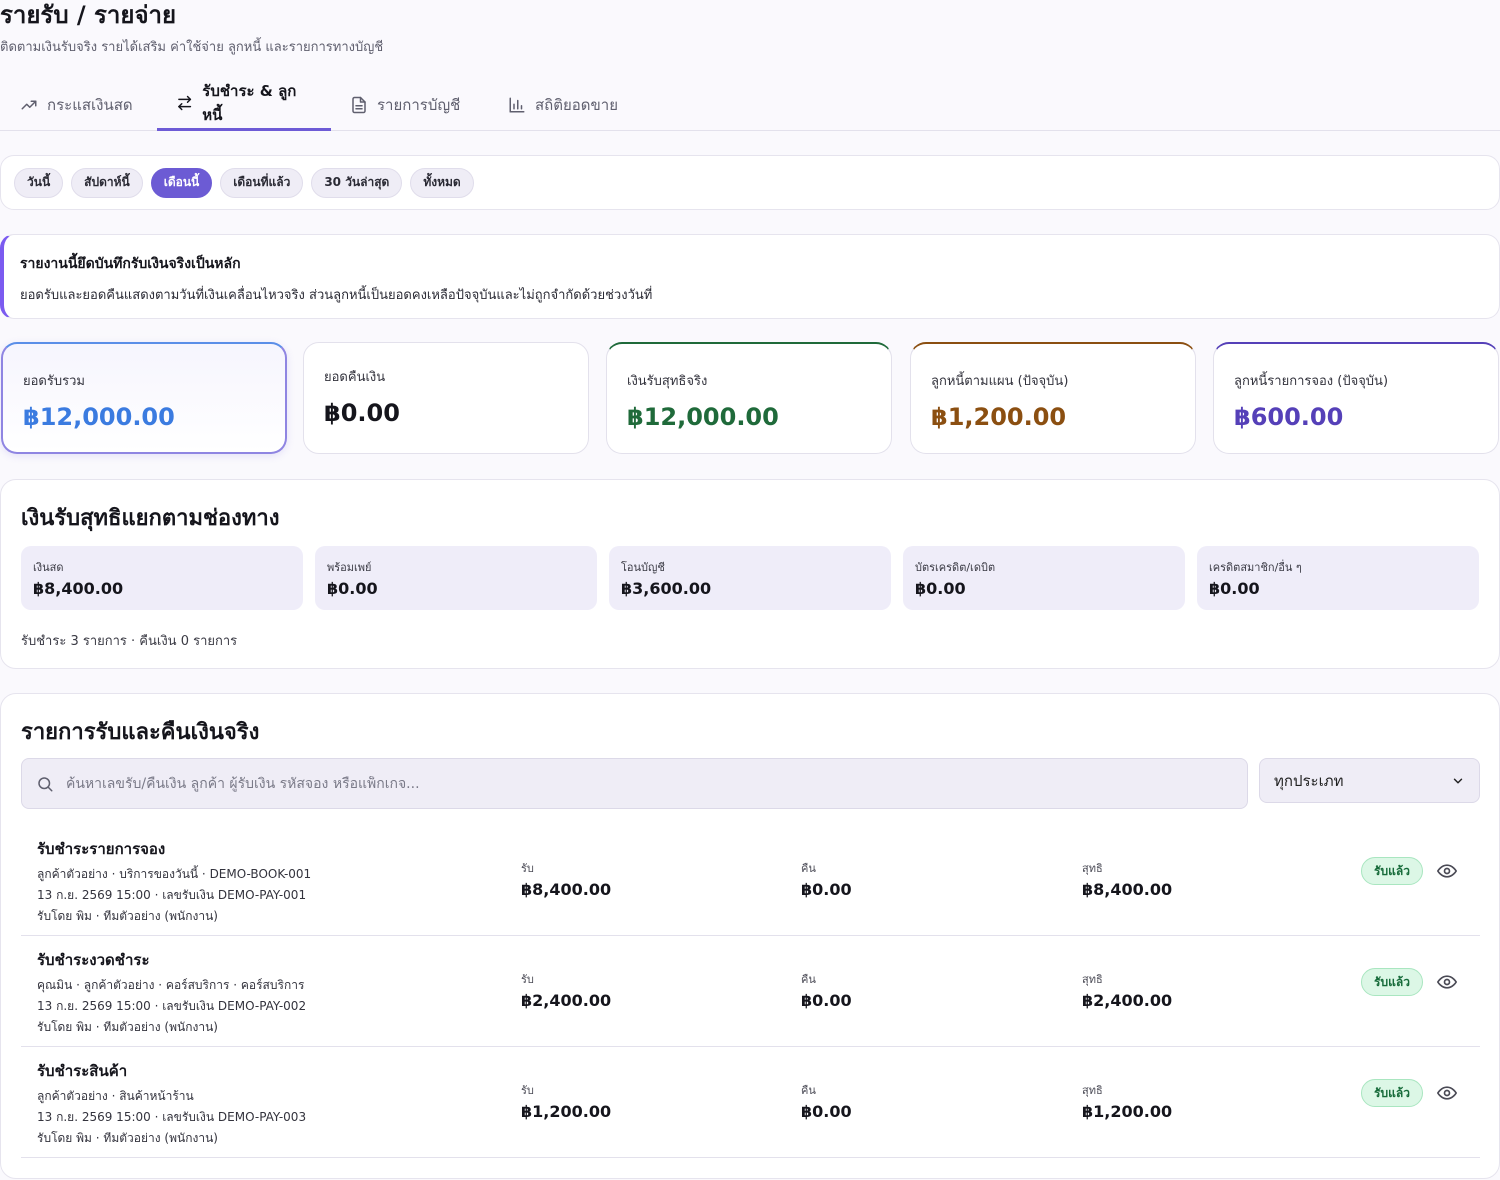 The height and width of the screenshot is (1180, 1500). I want to click on net-column: สุทธิ ฿8,400.00, so click(1127, 879).